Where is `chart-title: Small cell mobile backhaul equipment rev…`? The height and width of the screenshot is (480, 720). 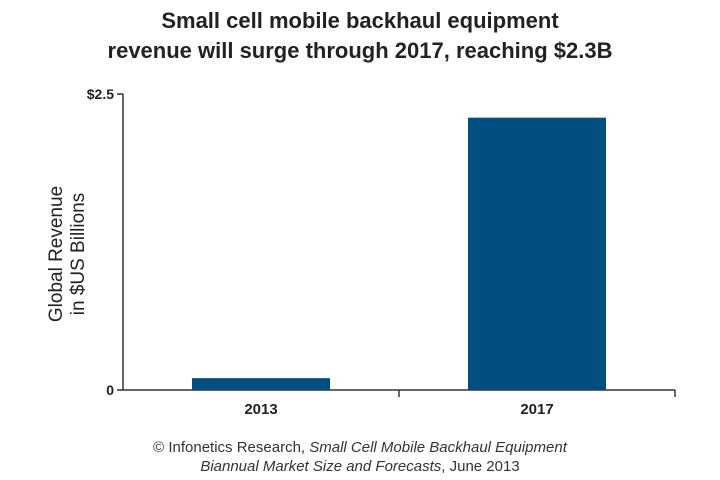 chart-title: Small cell mobile backhaul equipment rev… is located at coordinates (360, 36).